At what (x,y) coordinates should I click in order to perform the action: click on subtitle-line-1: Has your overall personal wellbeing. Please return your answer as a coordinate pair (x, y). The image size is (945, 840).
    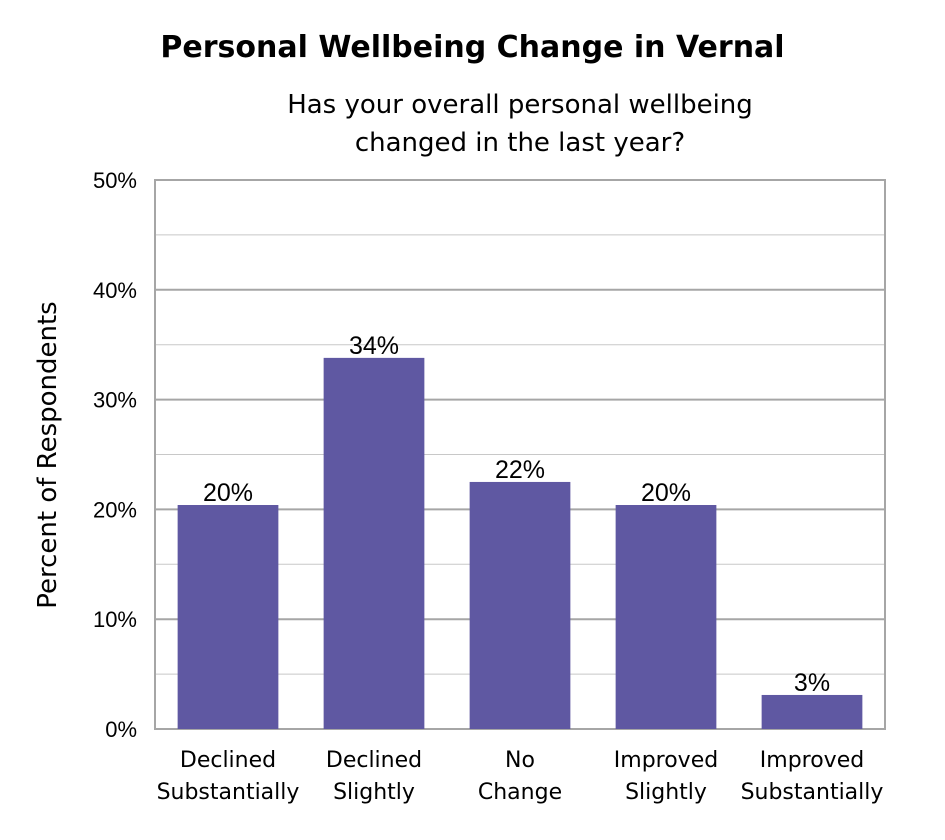
    Looking at the image, I should click on (520, 105).